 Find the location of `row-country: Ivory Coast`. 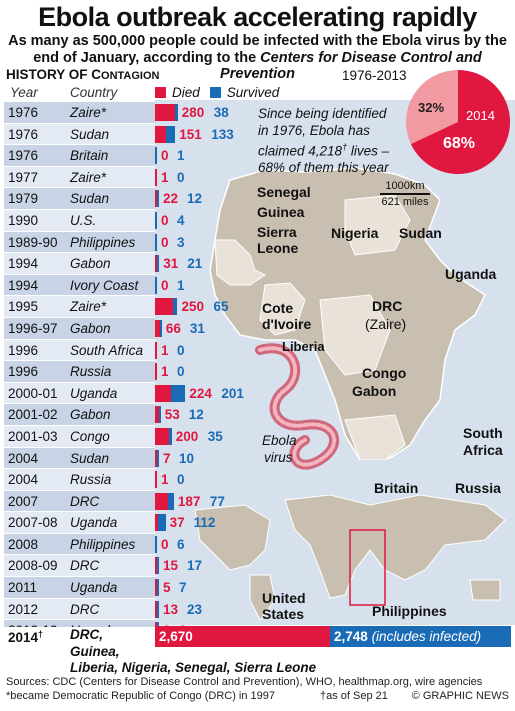

row-country: Ivory Coast is located at coordinates (104, 285).